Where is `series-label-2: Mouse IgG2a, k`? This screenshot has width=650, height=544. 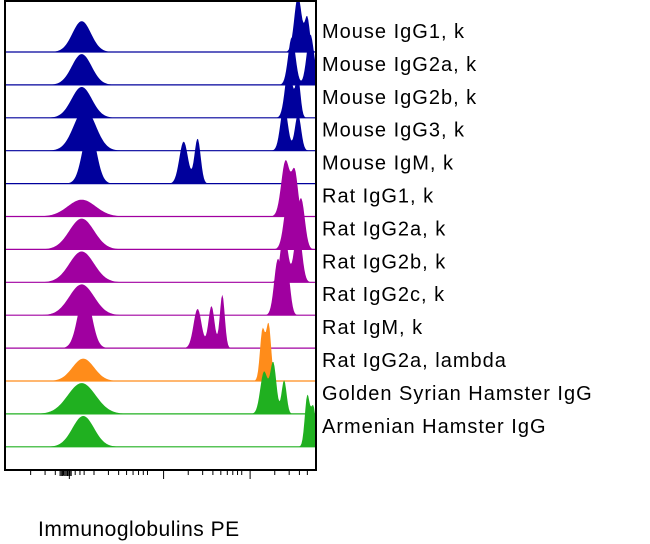 series-label-2: Mouse IgG2a, k is located at coordinates (399, 65).